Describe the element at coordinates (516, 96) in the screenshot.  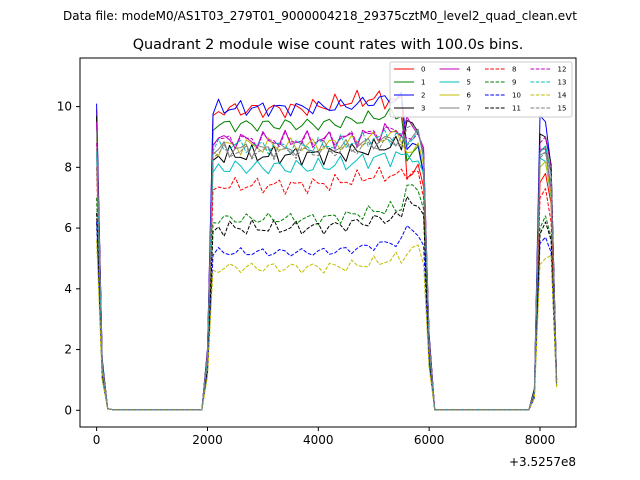
I see `legend-label-10: 10` at that location.